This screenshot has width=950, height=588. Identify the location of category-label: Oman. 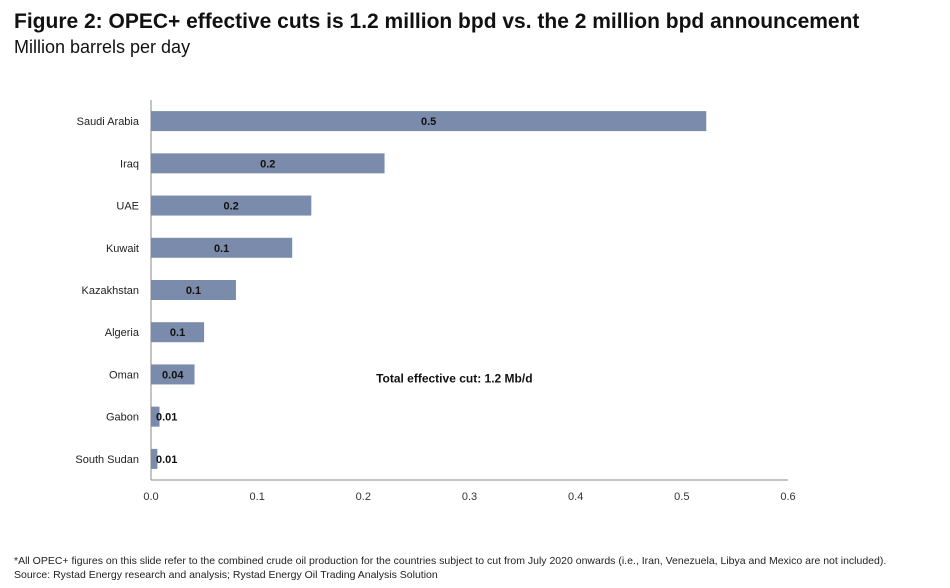
(124, 375).